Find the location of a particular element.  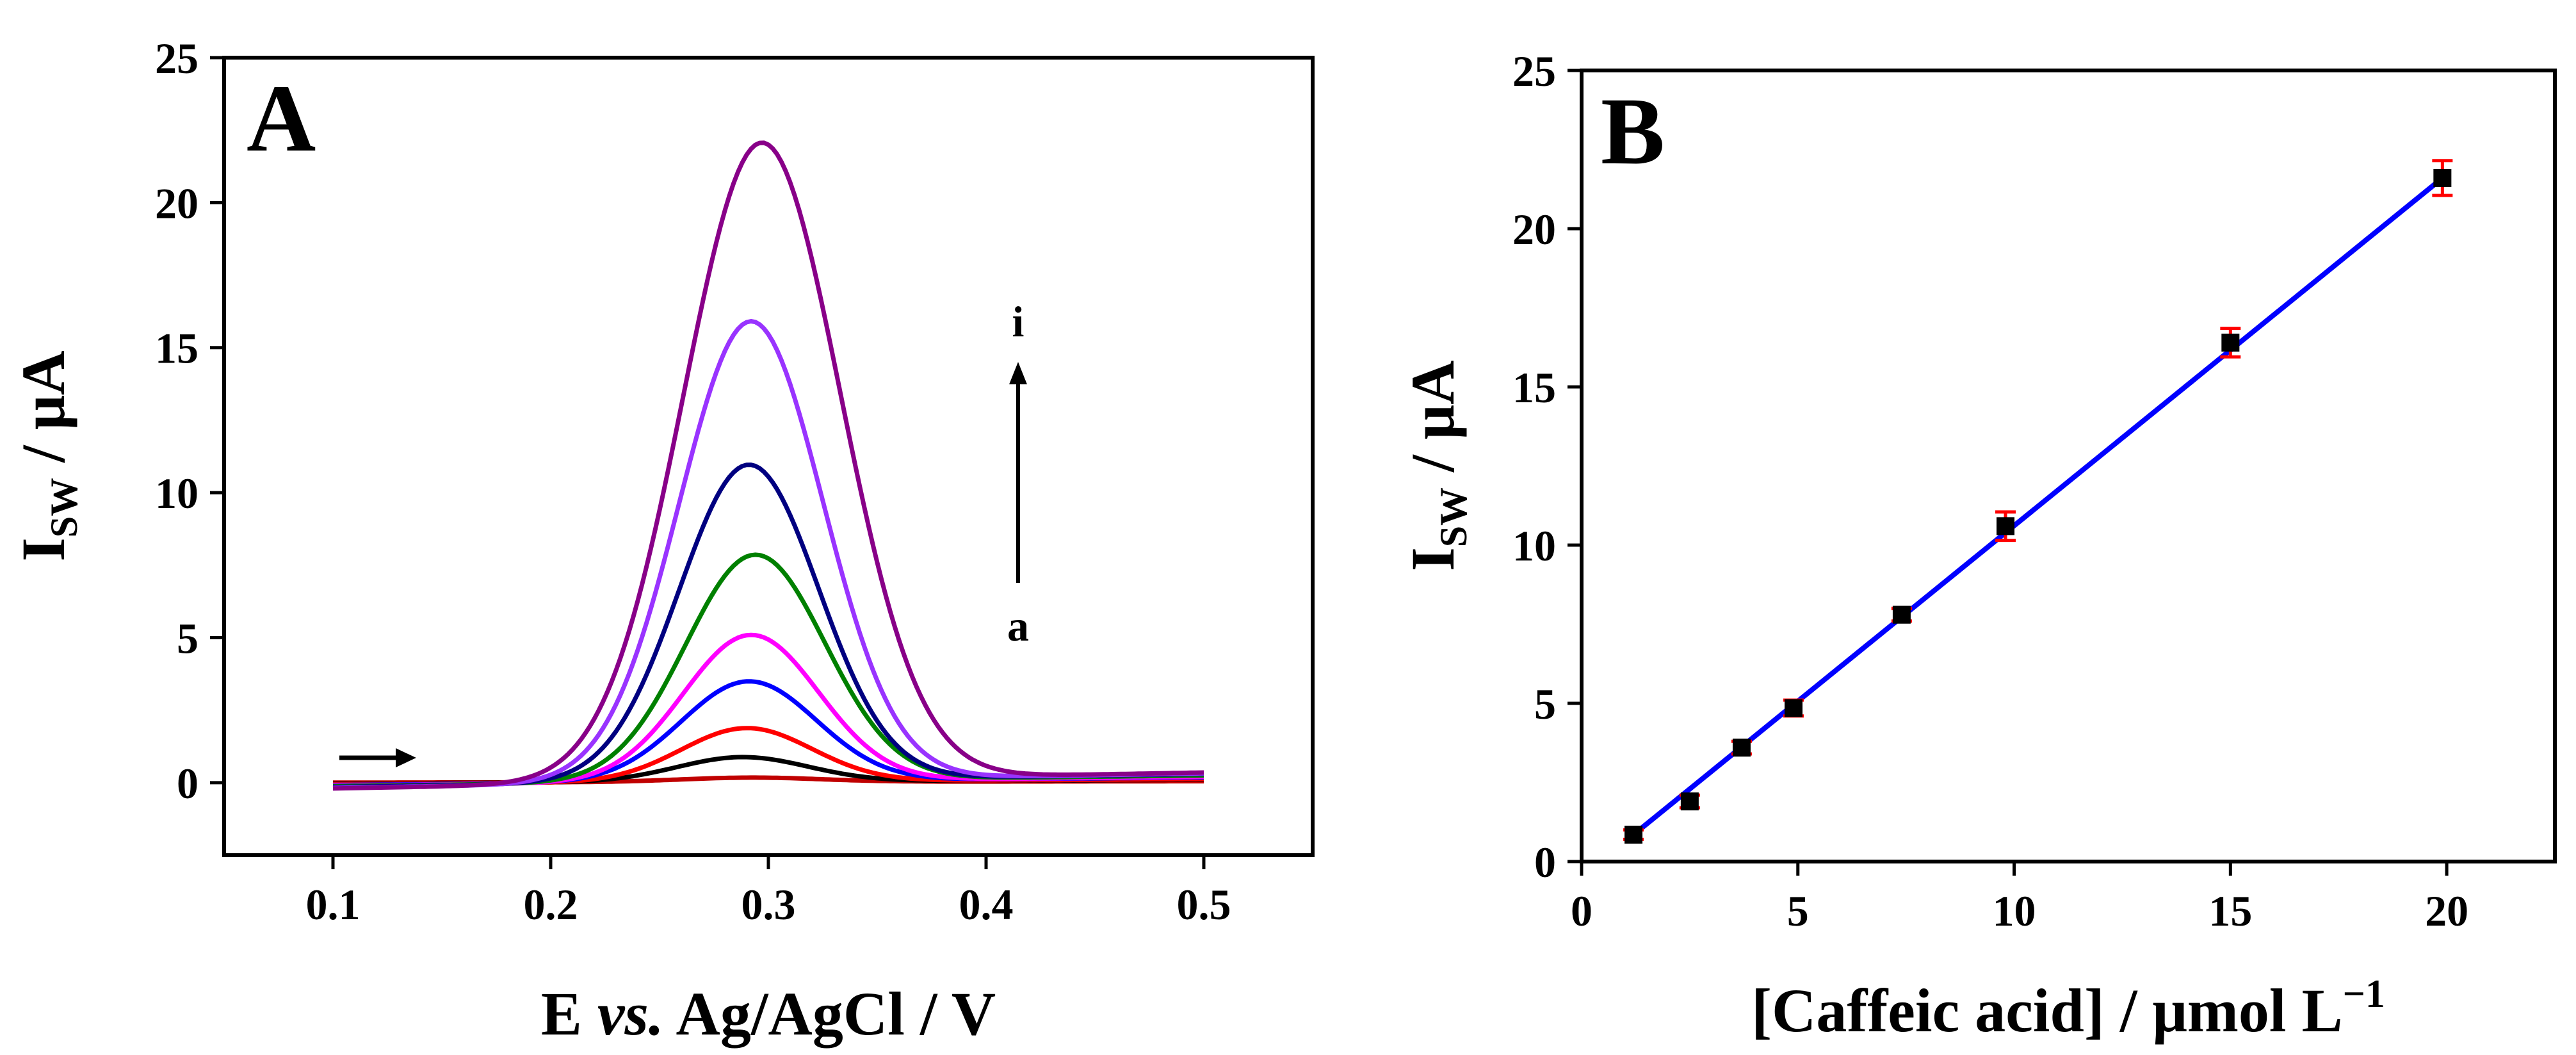

panel-a-y-tick-label: 5 is located at coordinates (187, 638).